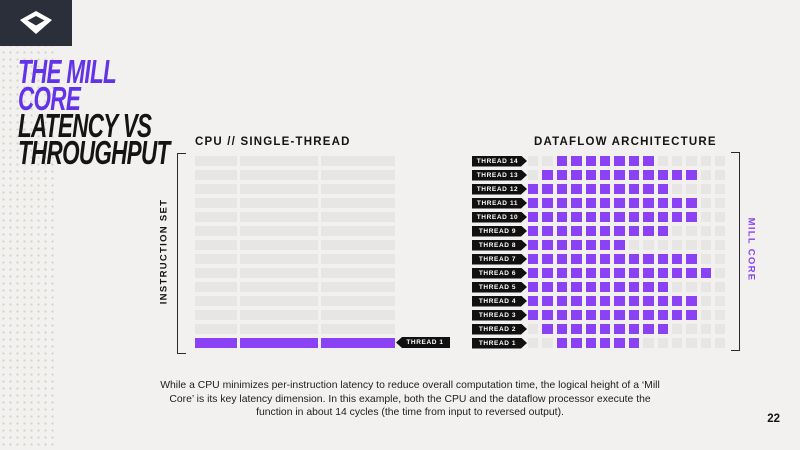  I want to click on dataflow-row: THREAD 3, so click(599, 315).